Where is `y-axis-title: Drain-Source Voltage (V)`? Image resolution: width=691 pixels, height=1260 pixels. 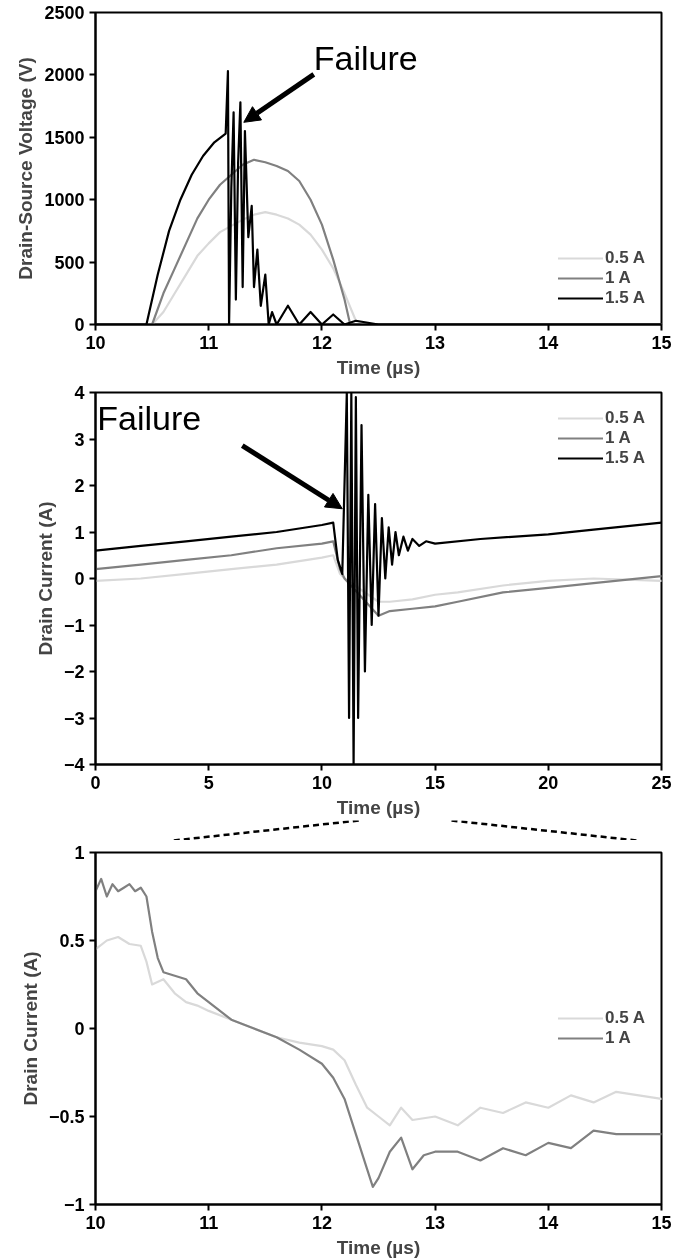
y-axis-title: Drain-Source Voltage (V) is located at coordinates (26, 168).